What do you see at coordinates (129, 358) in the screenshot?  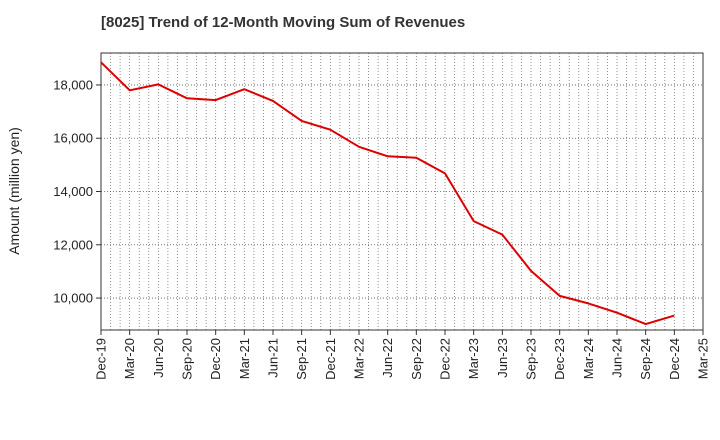 I see `x-tick-label: Mar-20` at bounding box center [129, 358].